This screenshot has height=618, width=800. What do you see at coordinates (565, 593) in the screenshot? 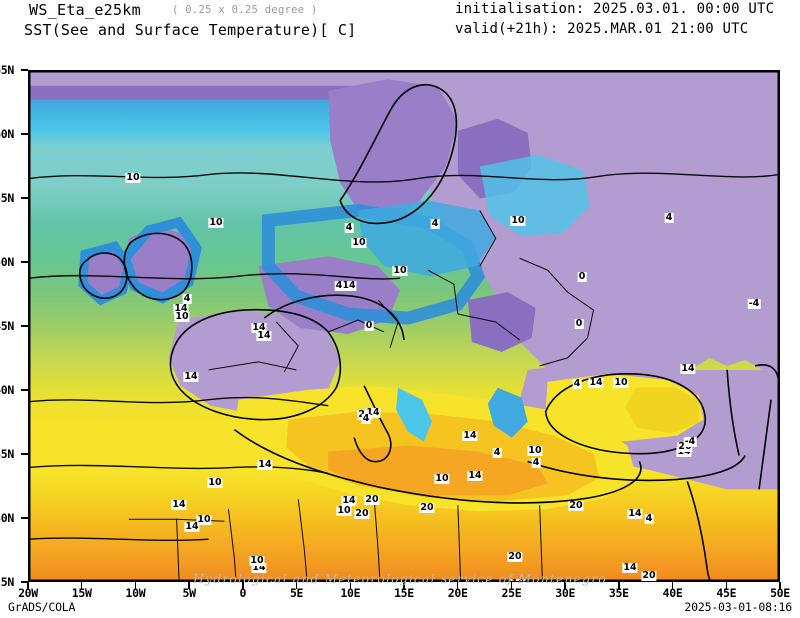
I see `longitude-tick-label: 30E` at bounding box center [565, 593].